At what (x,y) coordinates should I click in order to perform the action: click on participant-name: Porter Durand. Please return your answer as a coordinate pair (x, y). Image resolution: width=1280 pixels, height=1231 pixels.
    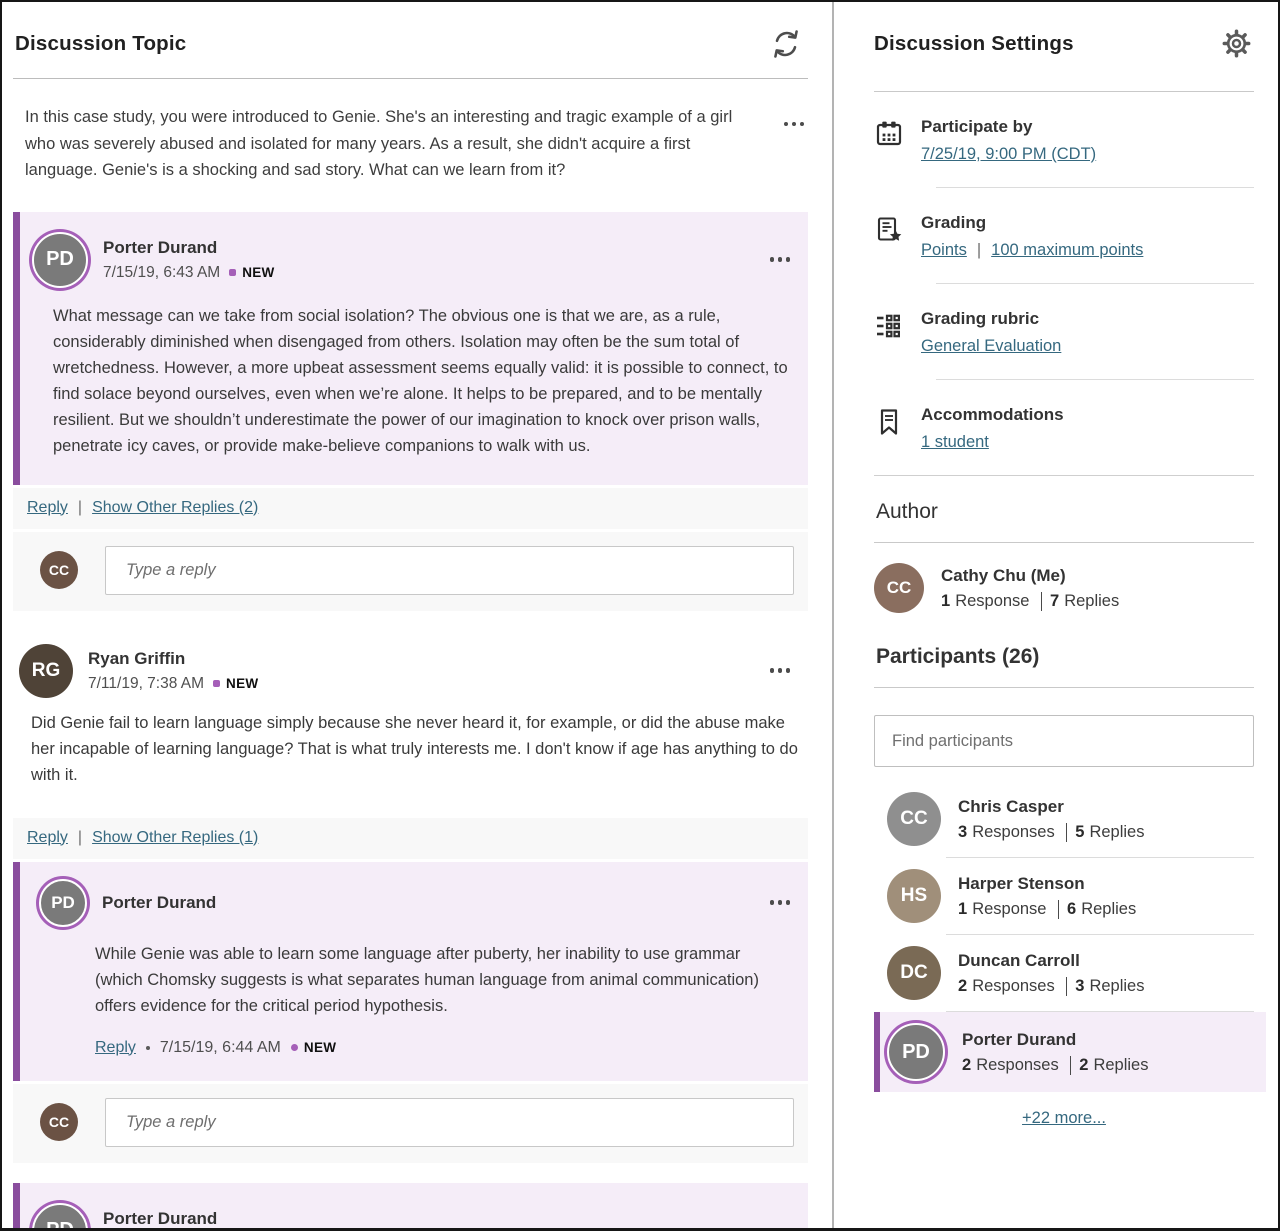
    Looking at the image, I should click on (1019, 1039).